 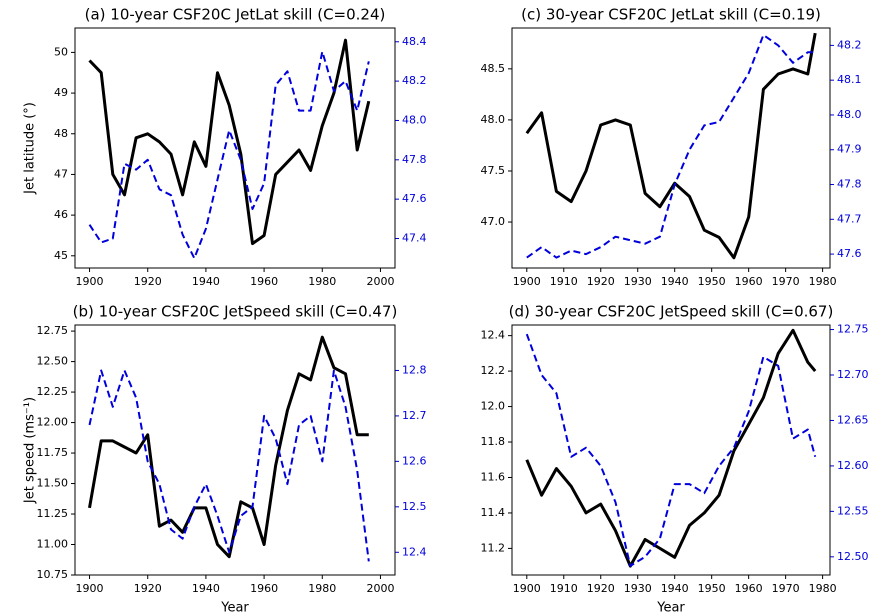 I want to click on y-tick-label: 11.75, so click(x=53, y=452).